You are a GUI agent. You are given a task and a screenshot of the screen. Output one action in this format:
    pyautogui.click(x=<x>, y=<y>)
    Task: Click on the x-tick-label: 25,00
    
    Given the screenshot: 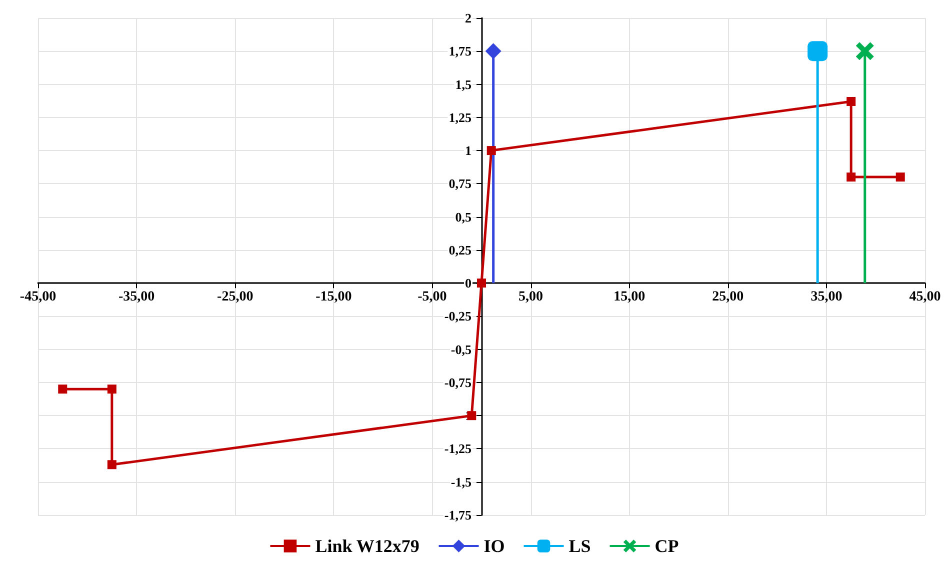 What is the action you would take?
    pyautogui.click(x=728, y=297)
    